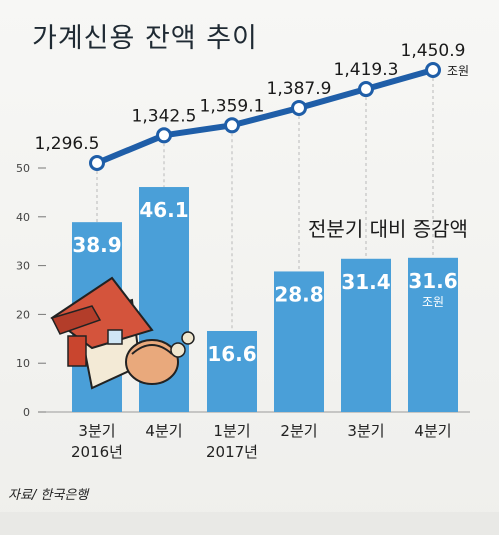 This screenshot has width=499, height=535. What do you see at coordinates (26, 412) in the screenshot?
I see `y-tick-label: 0` at bounding box center [26, 412].